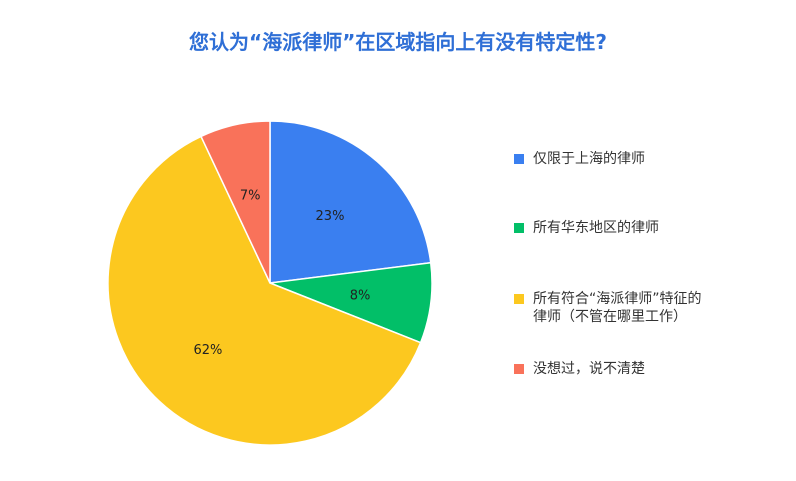 The height and width of the screenshot is (481, 796). What do you see at coordinates (589, 159) in the screenshot?
I see `legend-label: 仅限于上海的律师` at bounding box center [589, 159].